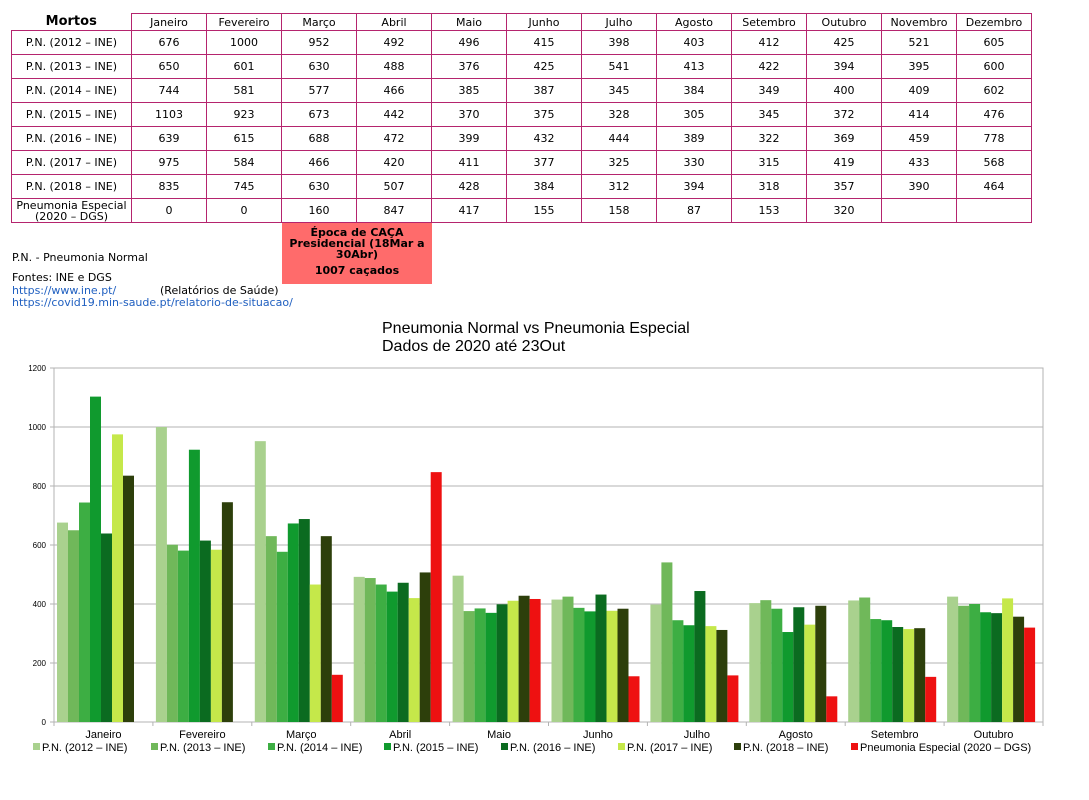  I want to click on table-cell: 472, so click(394, 138).